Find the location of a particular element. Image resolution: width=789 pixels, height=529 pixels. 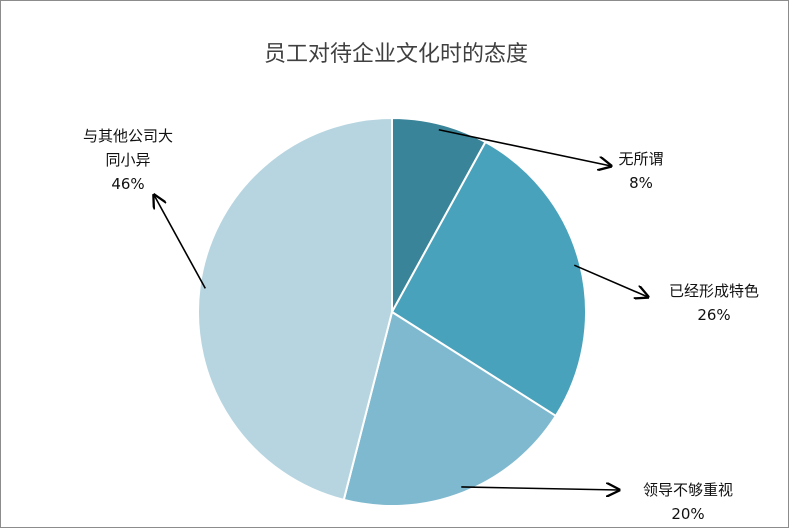

slice-label-3: 与其他公司大同小异 46% is located at coordinates (128, 160).